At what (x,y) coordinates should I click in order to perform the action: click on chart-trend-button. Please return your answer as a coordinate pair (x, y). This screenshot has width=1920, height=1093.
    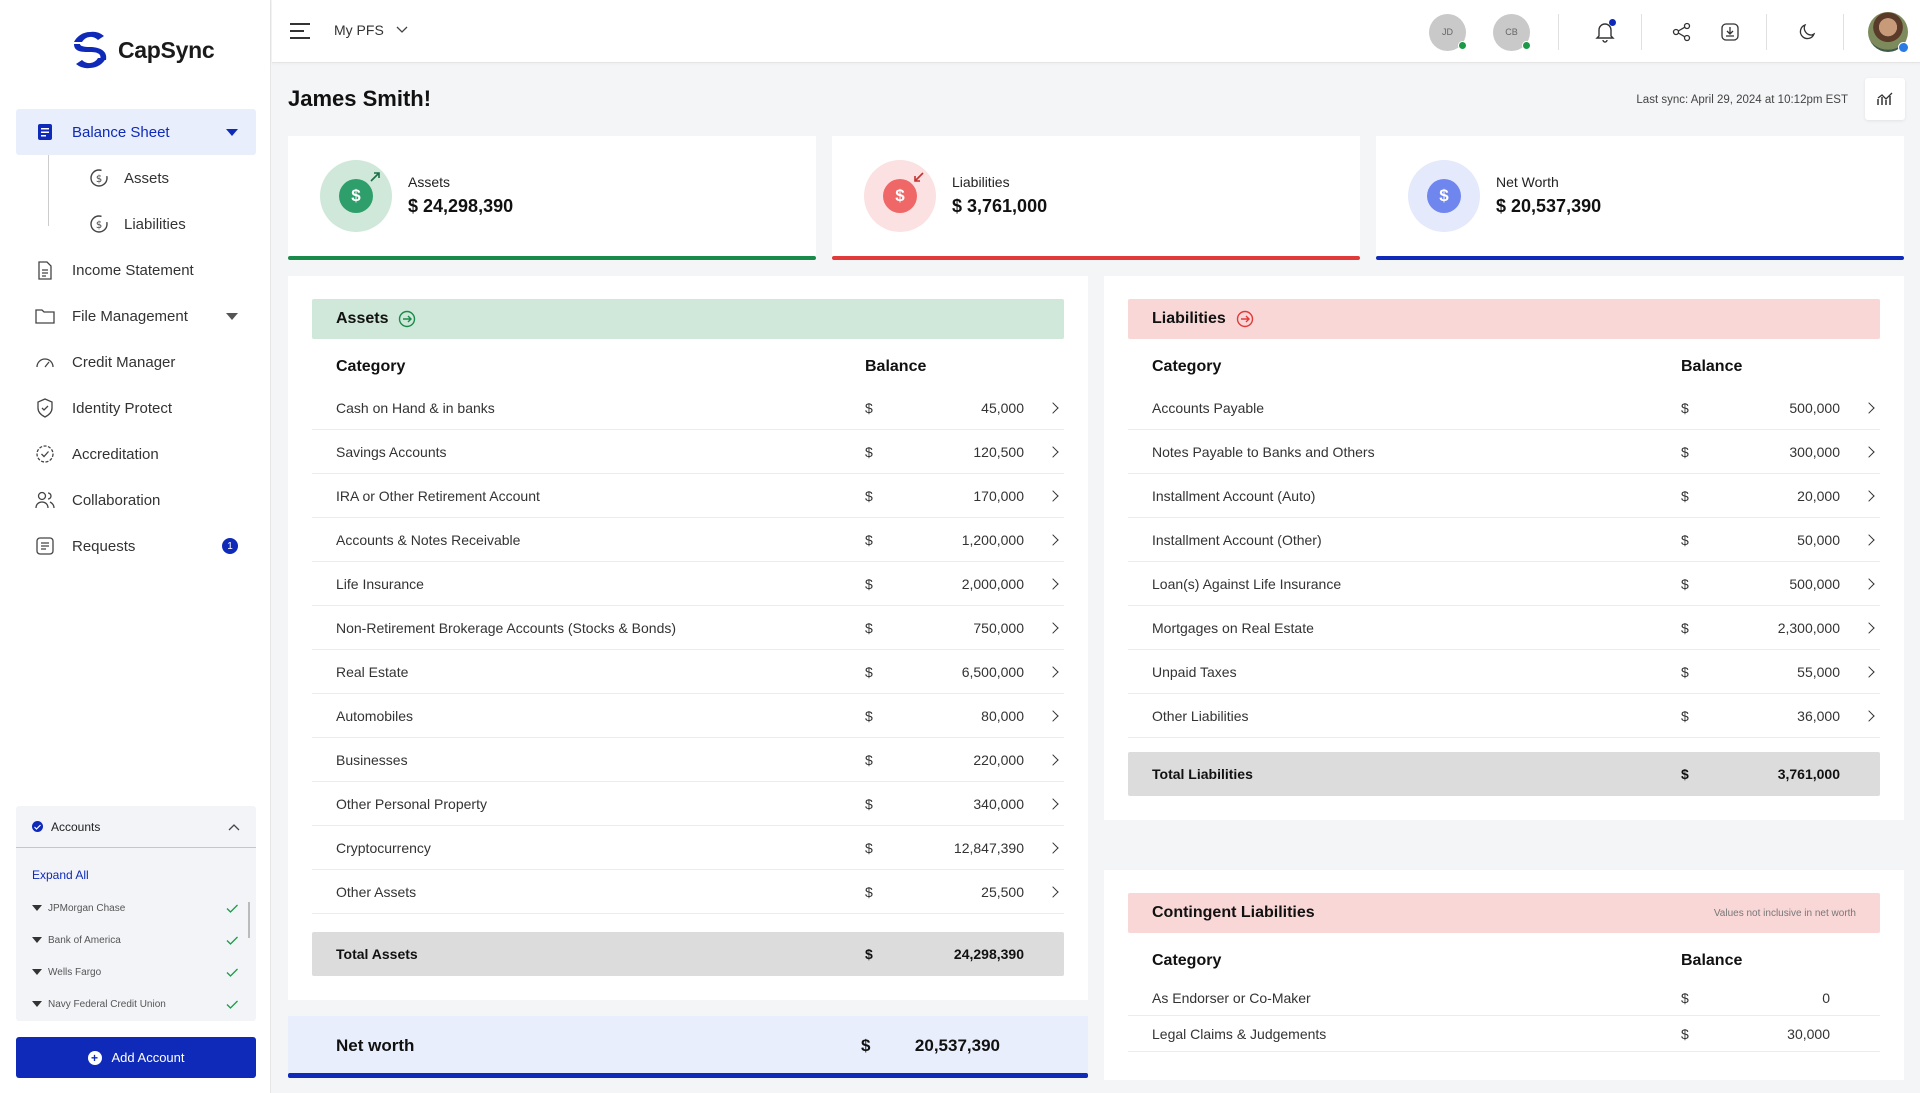
    Looking at the image, I should click on (1885, 99).